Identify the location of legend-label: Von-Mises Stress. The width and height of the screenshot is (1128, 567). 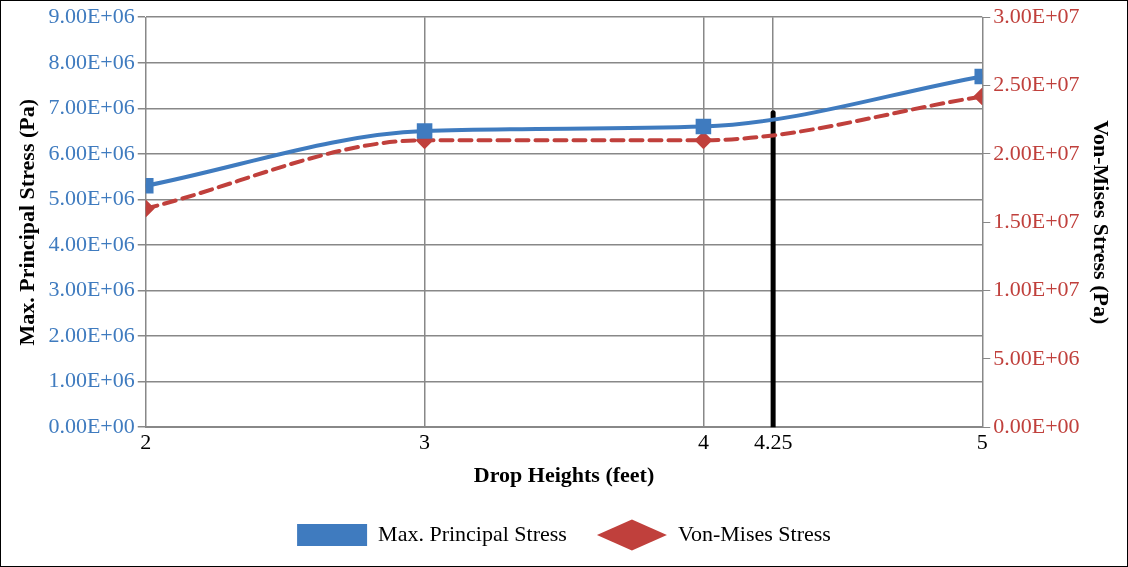
(754, 533).